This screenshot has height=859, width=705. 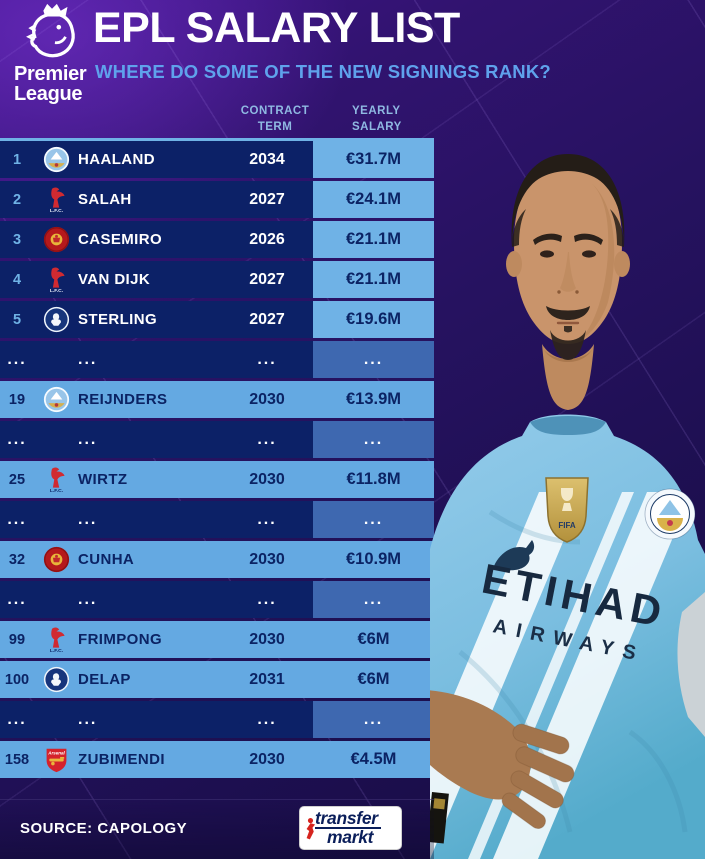 I want to click on contract-term: 2034, so click(x=267, y=159).